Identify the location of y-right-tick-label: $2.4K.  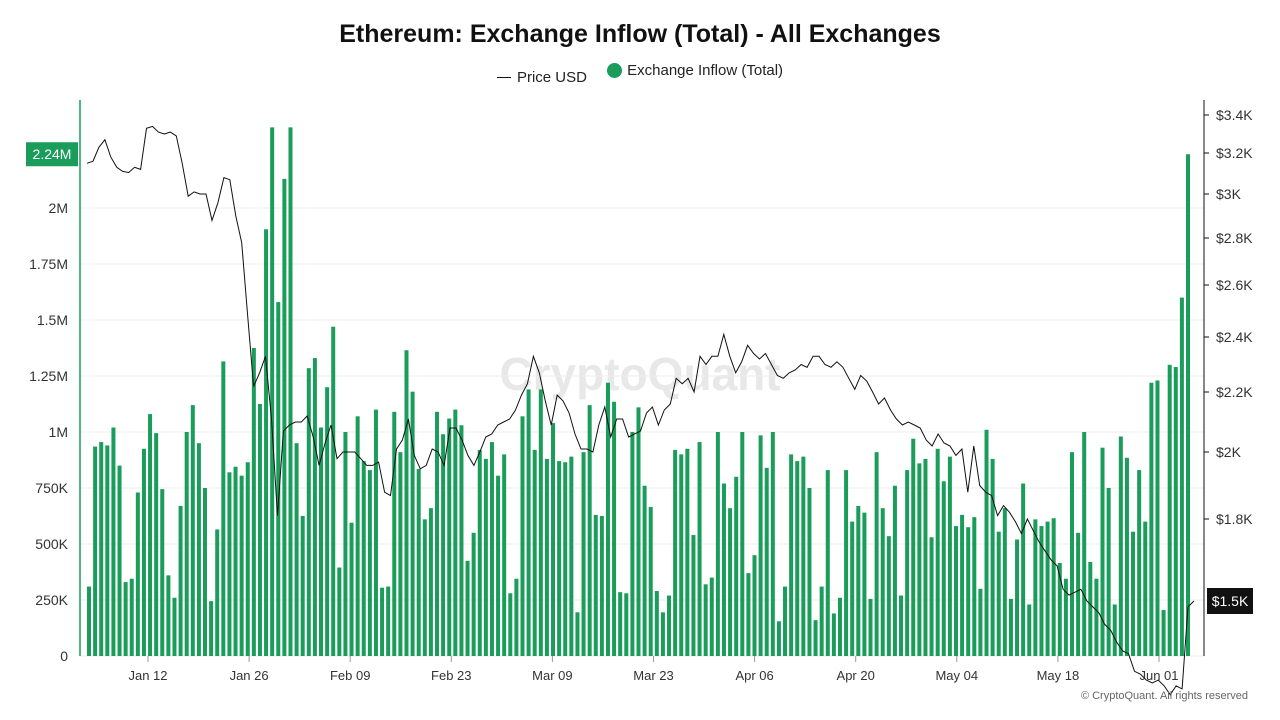
(1234, 337).